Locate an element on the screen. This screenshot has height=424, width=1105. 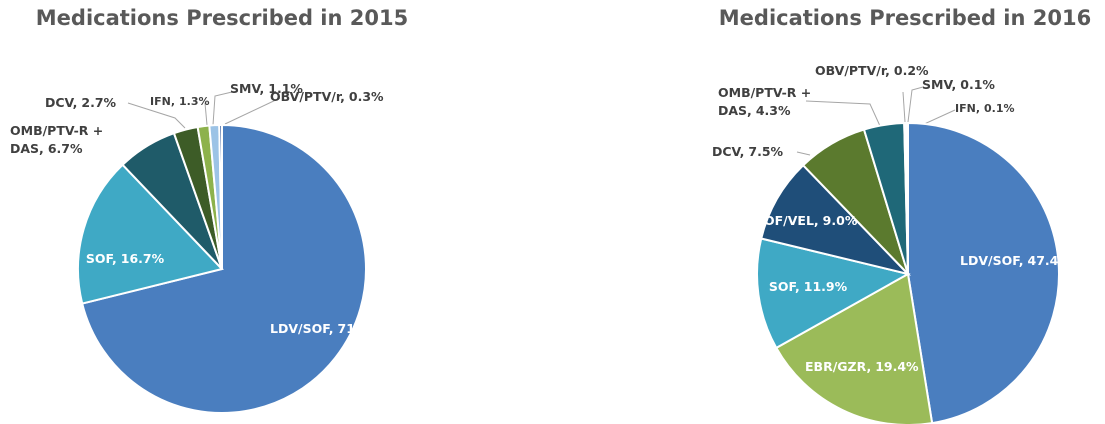
slice-label: SOF, 11.9% is located at coordinates (808, 287).